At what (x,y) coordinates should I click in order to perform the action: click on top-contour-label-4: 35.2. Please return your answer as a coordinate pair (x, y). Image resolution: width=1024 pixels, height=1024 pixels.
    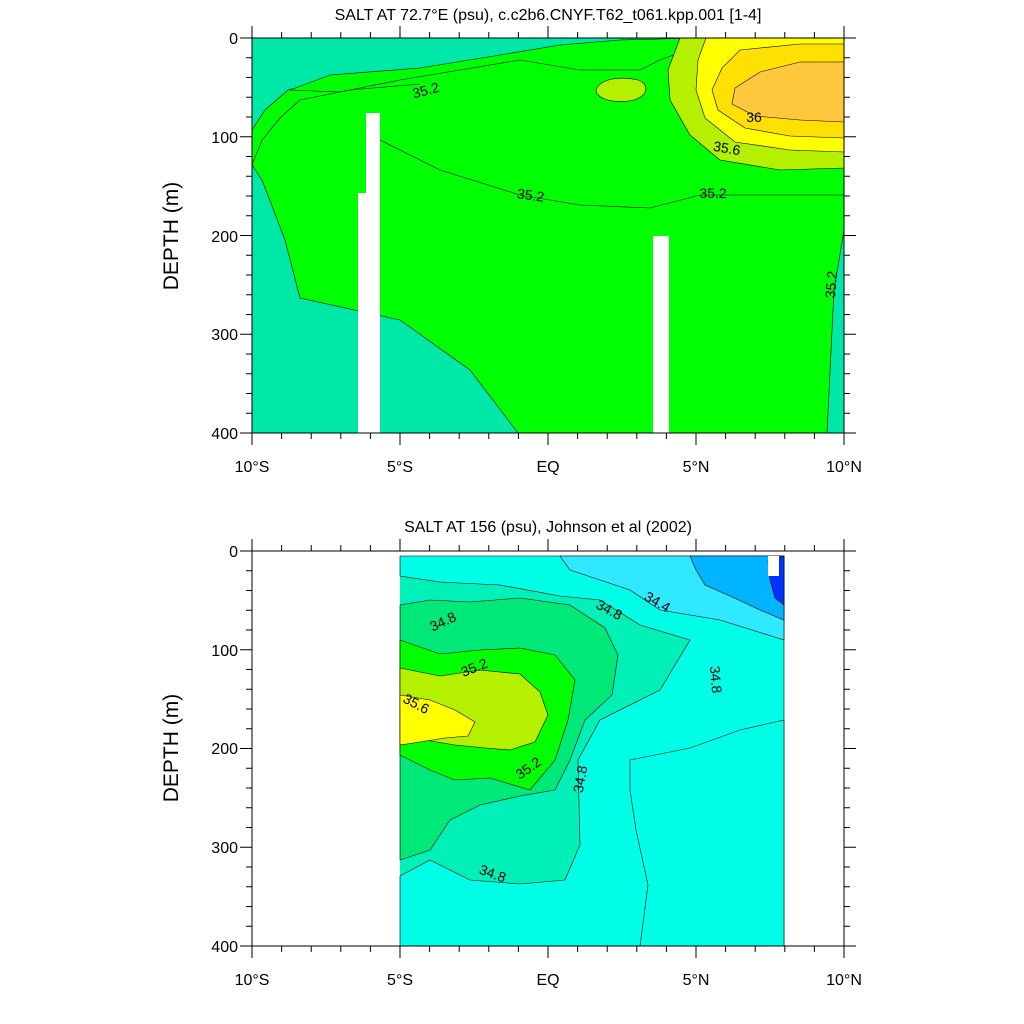
    Looking at the image, I should click on (530, 195).